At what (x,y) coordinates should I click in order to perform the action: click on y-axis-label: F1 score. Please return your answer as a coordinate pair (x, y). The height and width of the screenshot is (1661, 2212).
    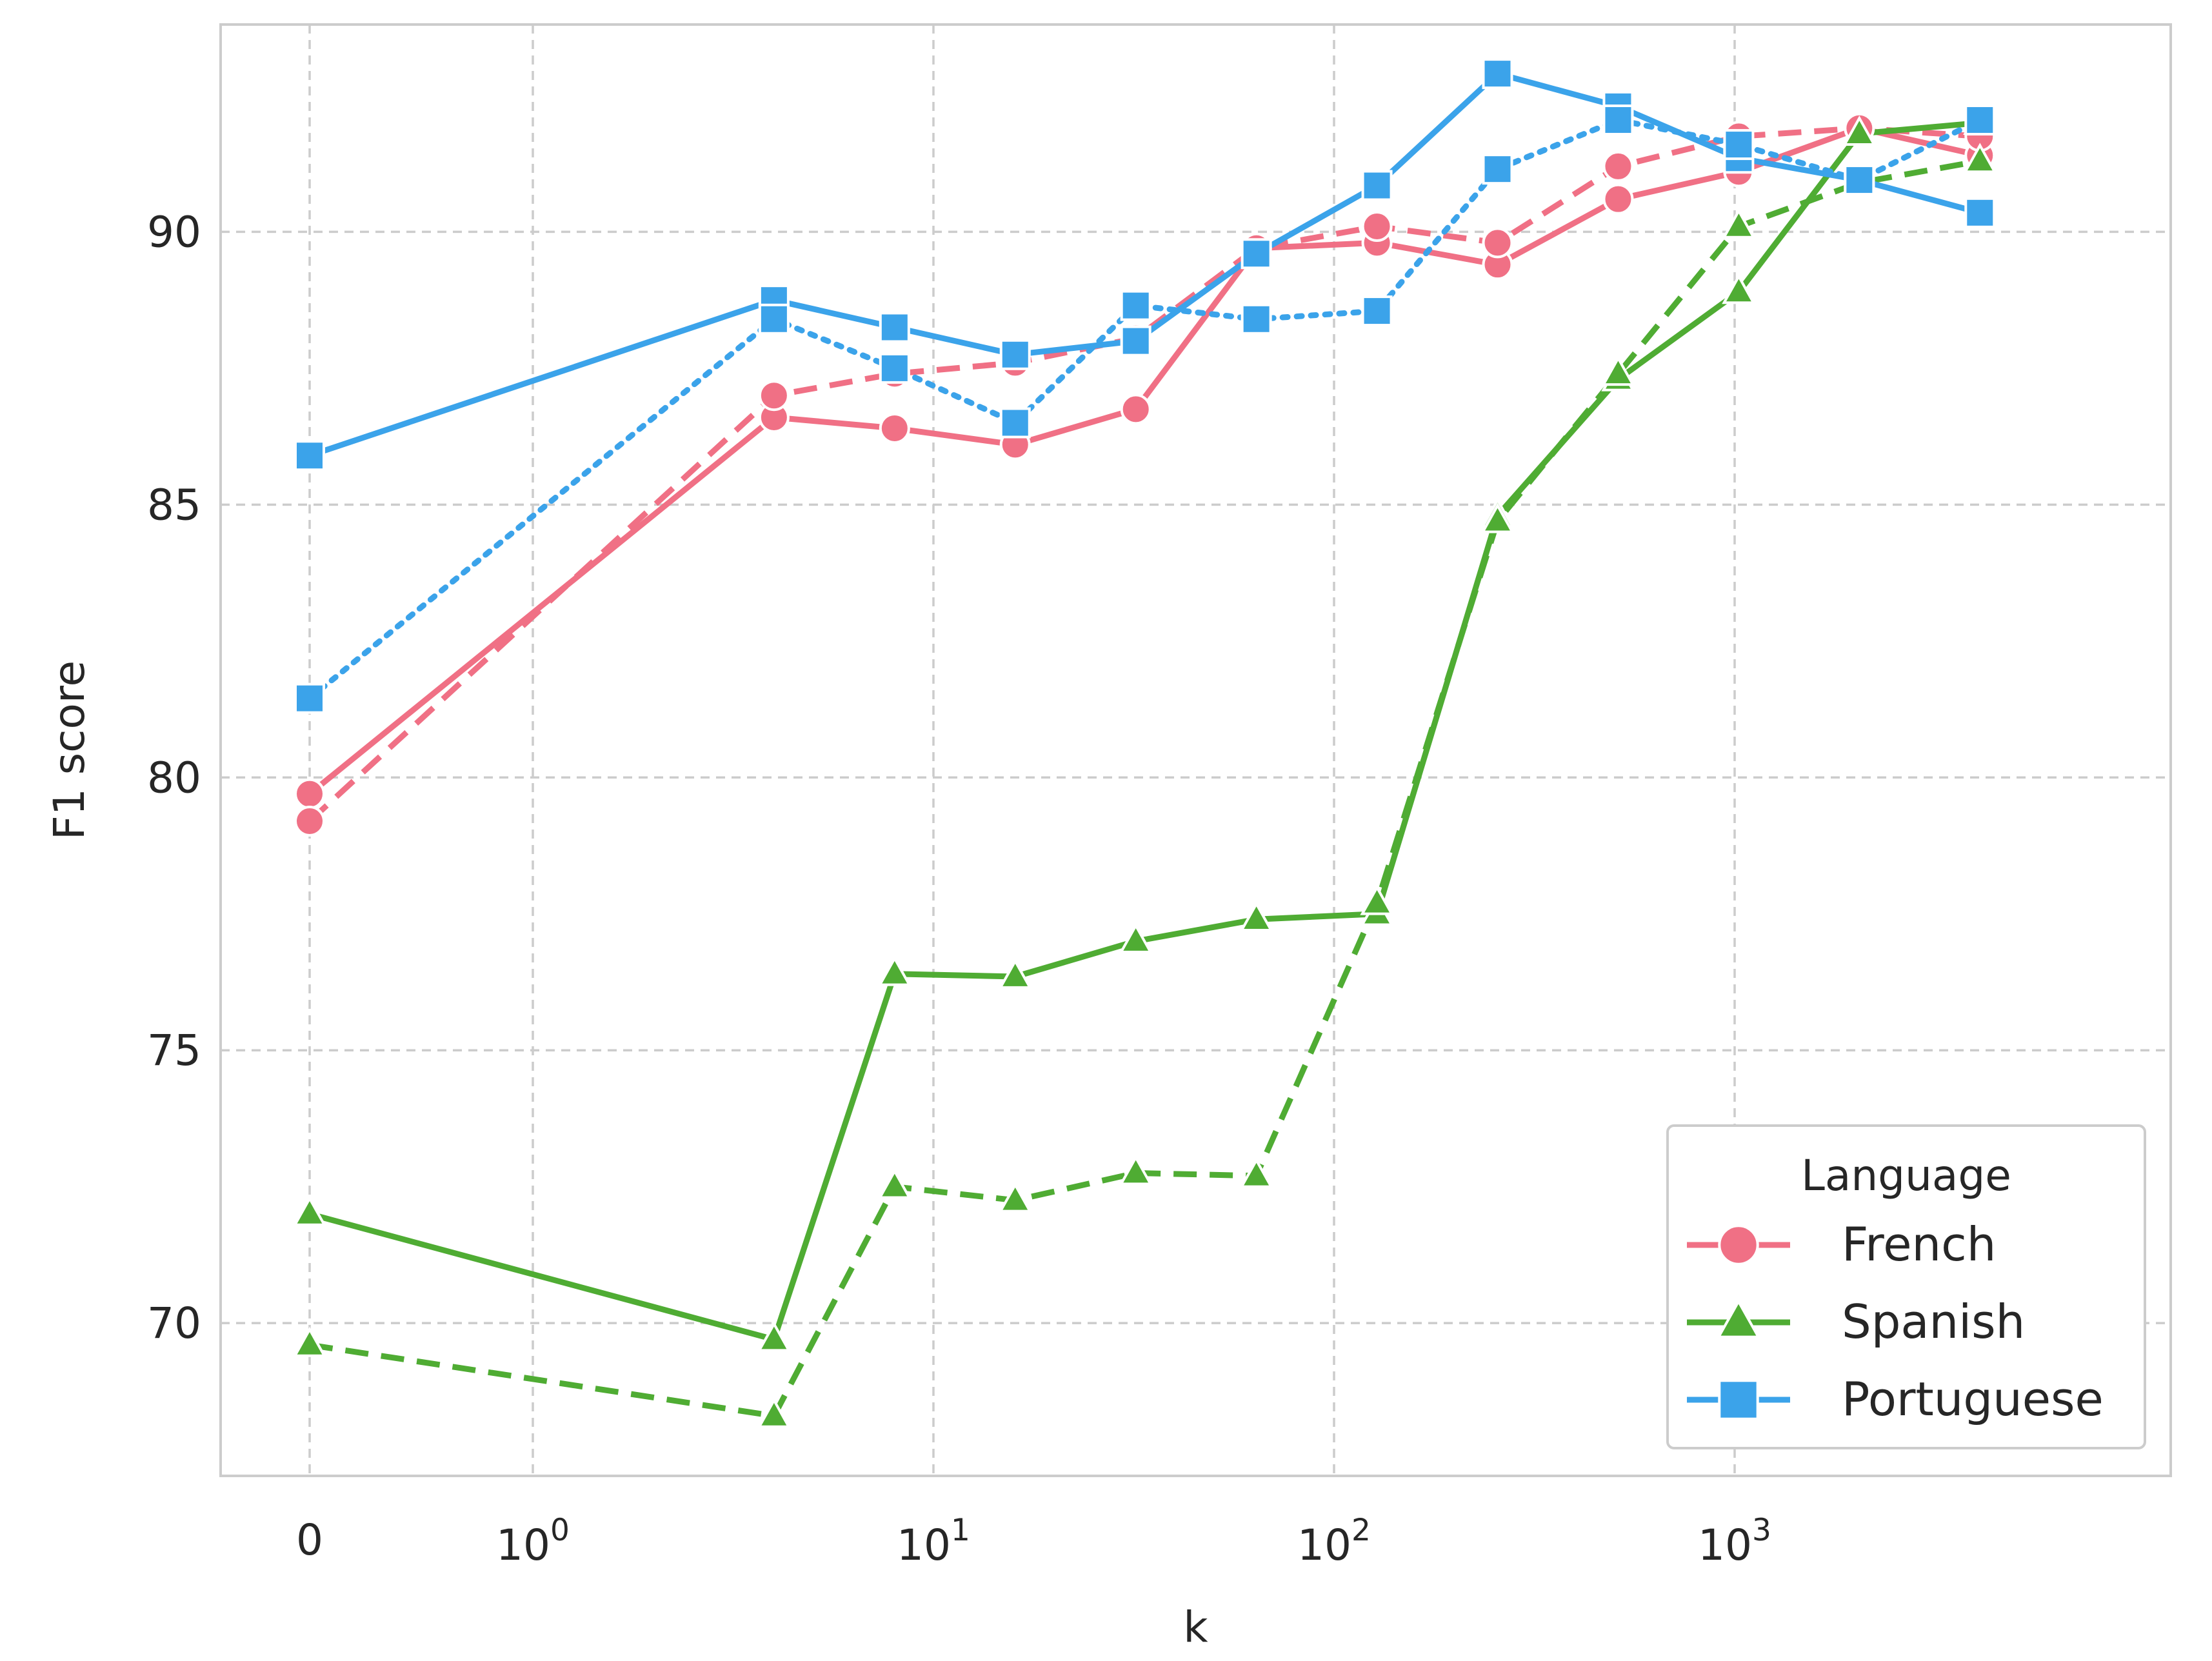
    Looking at the image, I should click on (69, 751).